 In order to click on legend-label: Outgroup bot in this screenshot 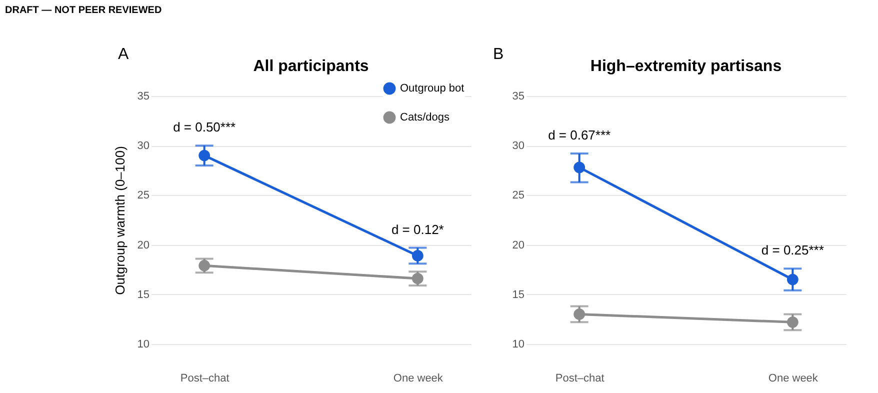, I will do `click(432, 88)`.